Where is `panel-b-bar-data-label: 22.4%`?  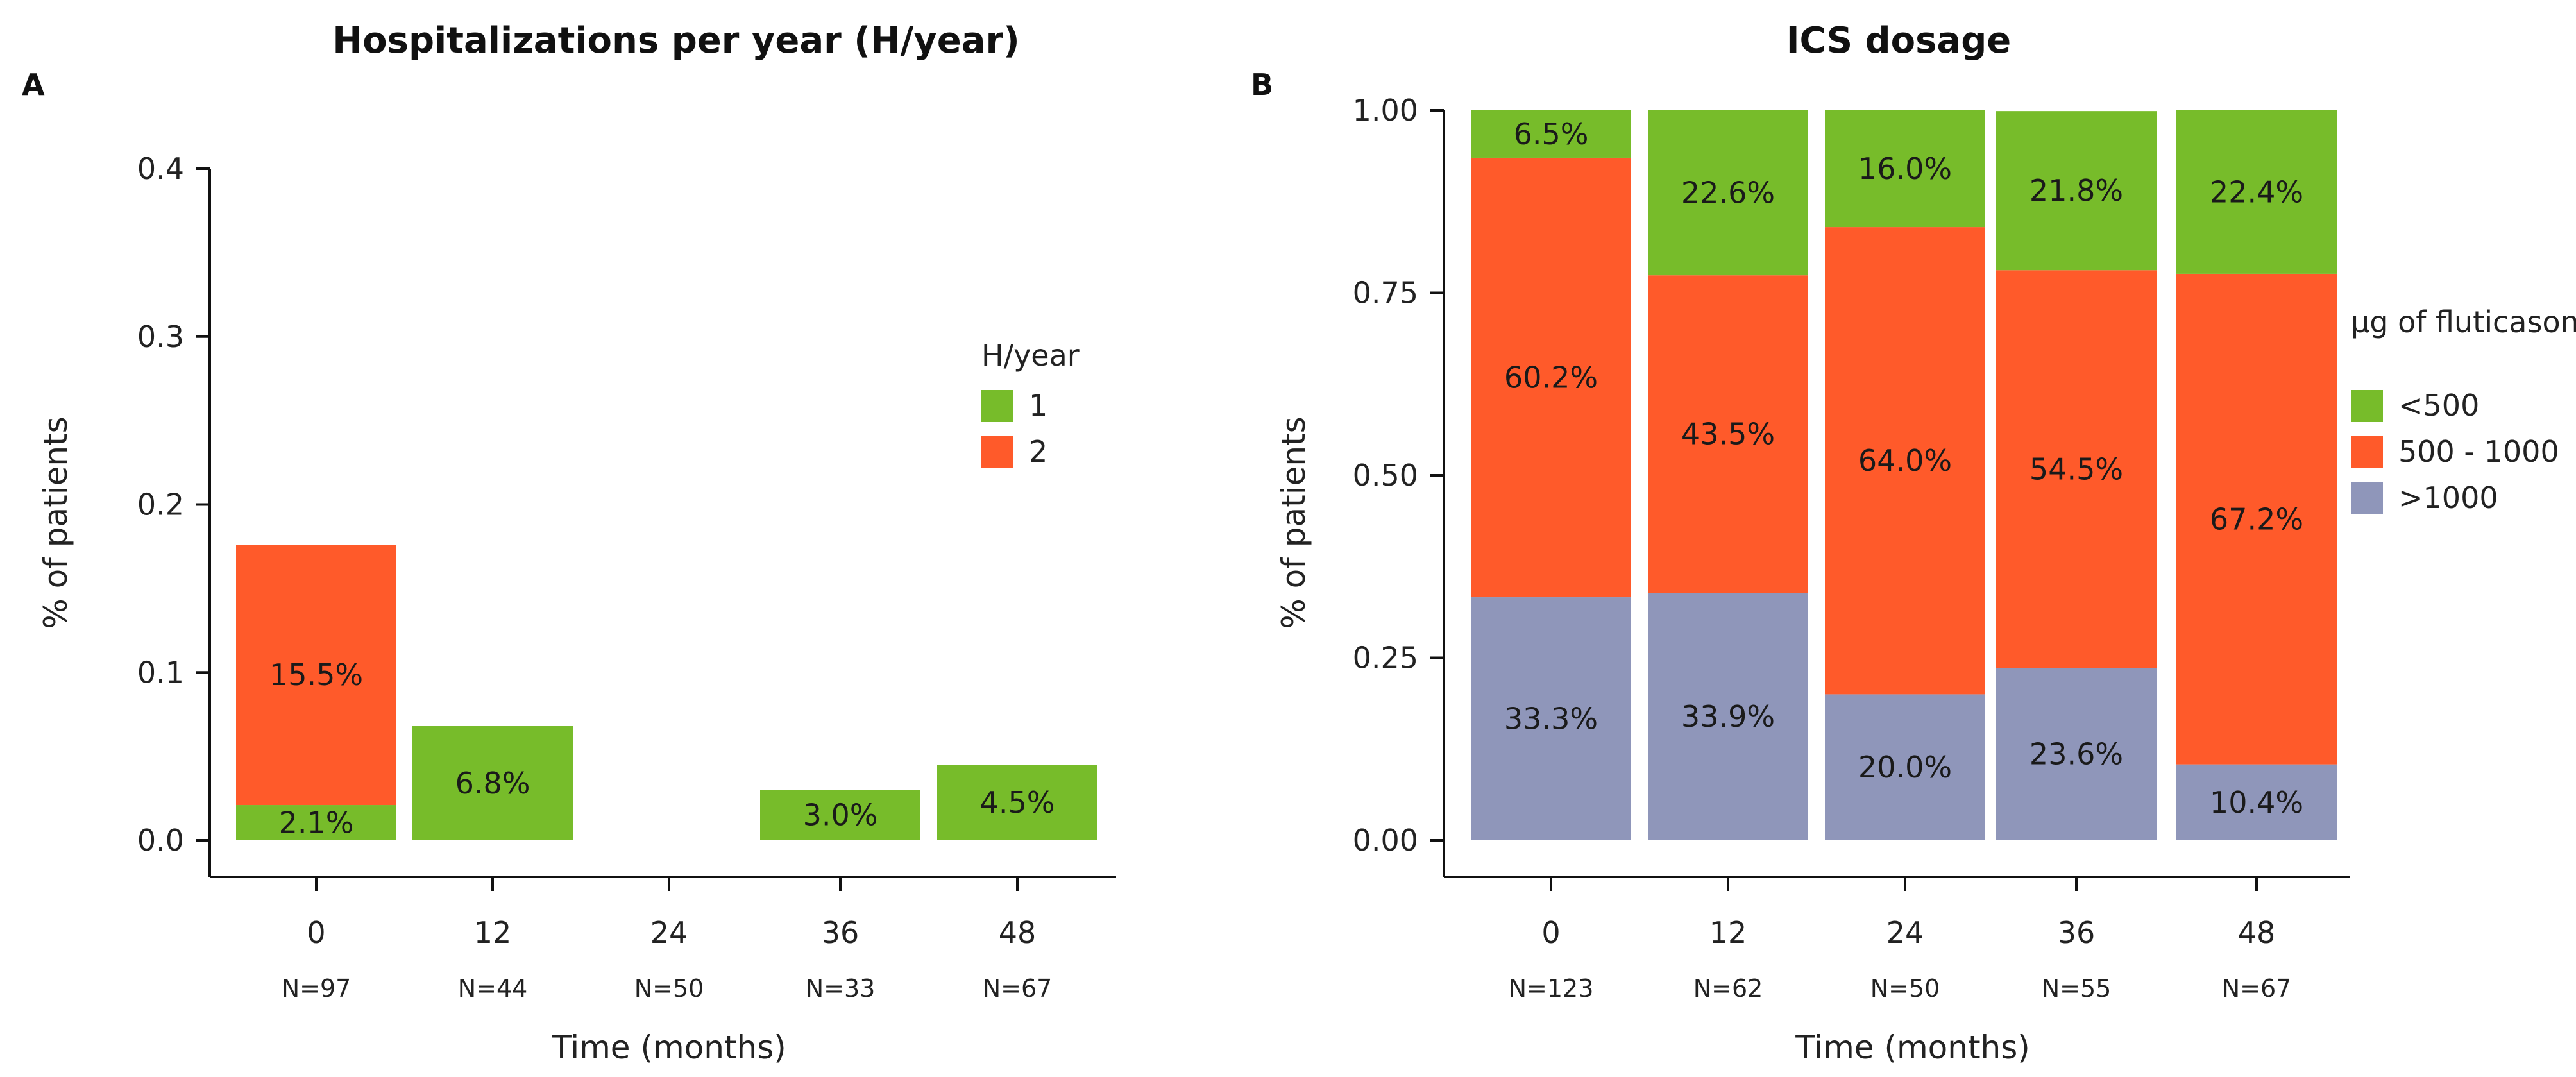
panel-b-bar-data-label: 22.4% is located at coordinates (2256, 191).